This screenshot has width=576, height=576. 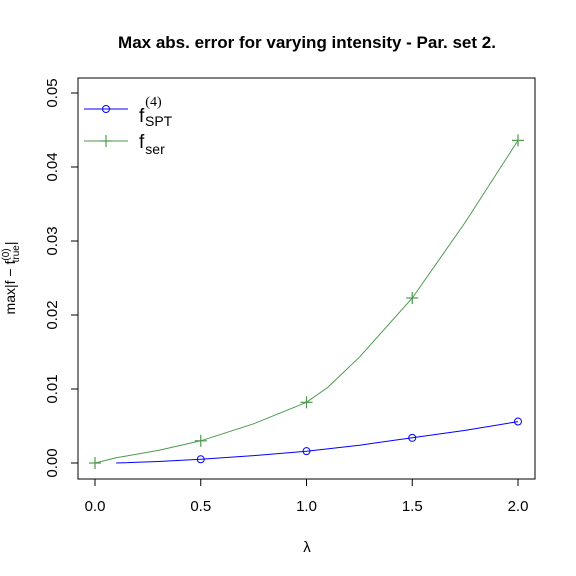 What do you see at coordinates (52, 92) in the screenshot?
I see `y-tick-label: 0.05` at bounding box center [52, 92].